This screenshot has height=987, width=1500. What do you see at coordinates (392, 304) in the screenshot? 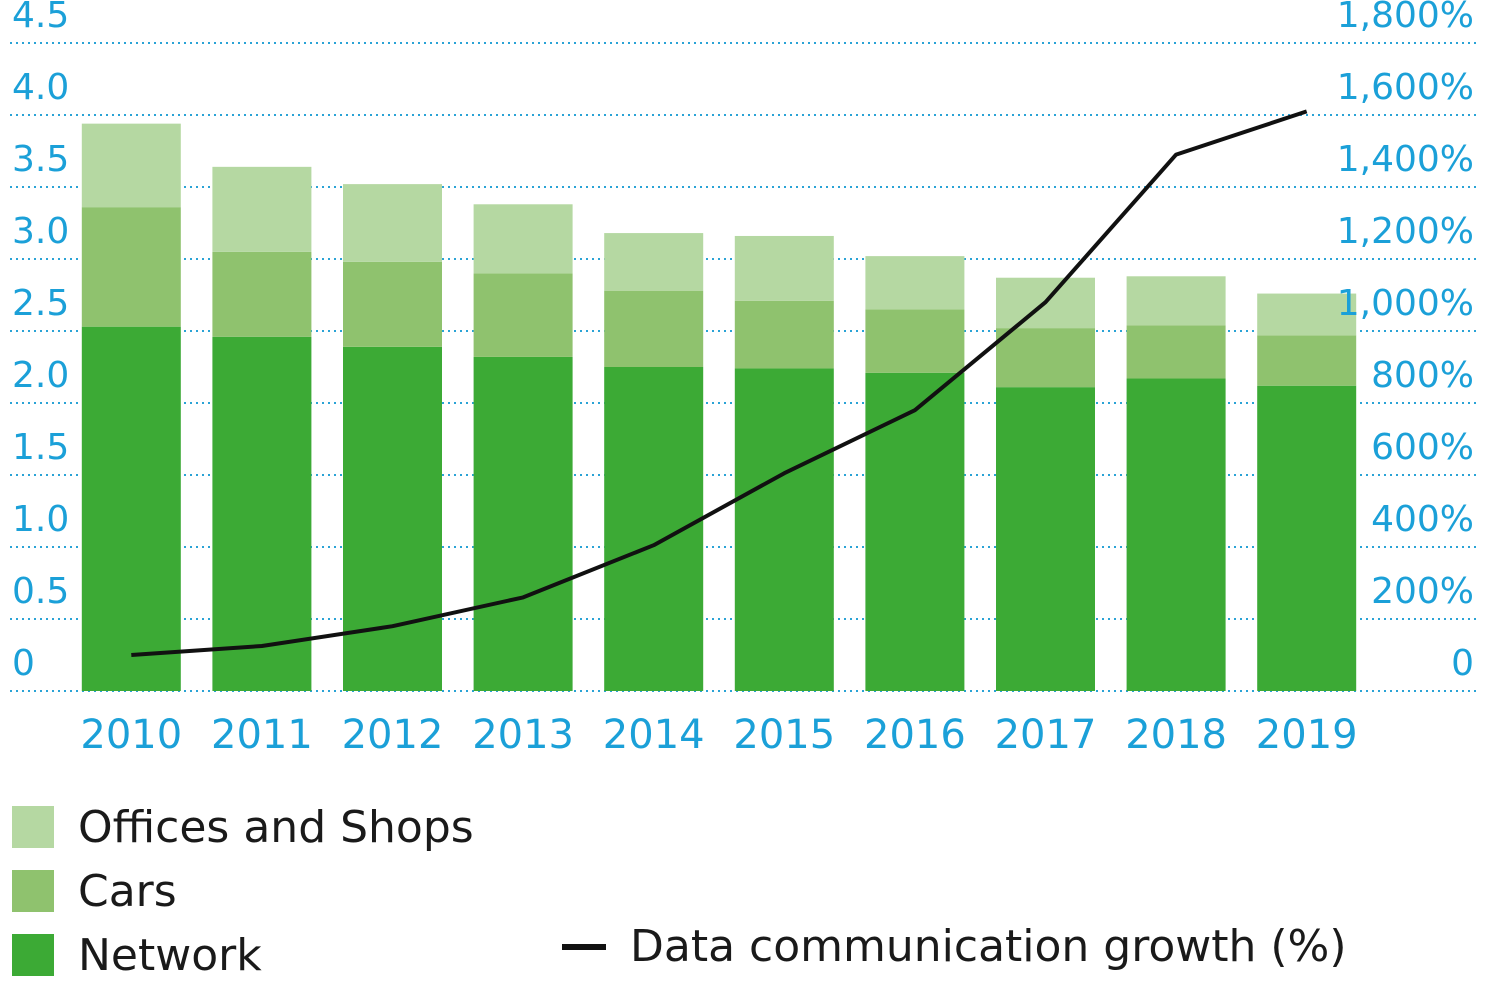
I see `bar-cars-2012` at bounding box center [392, 304].